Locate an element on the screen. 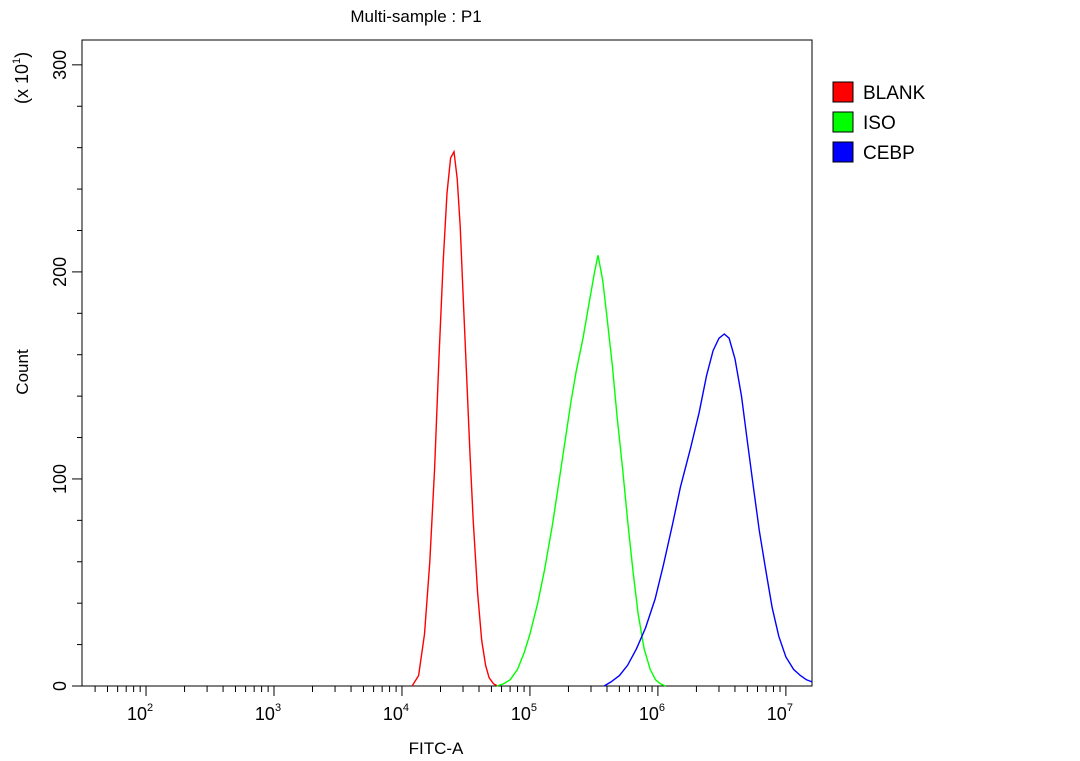 The width and height of the screenshot is (1080, 761). x-tick-exponent: 6 is located at coordinates (662, 708).